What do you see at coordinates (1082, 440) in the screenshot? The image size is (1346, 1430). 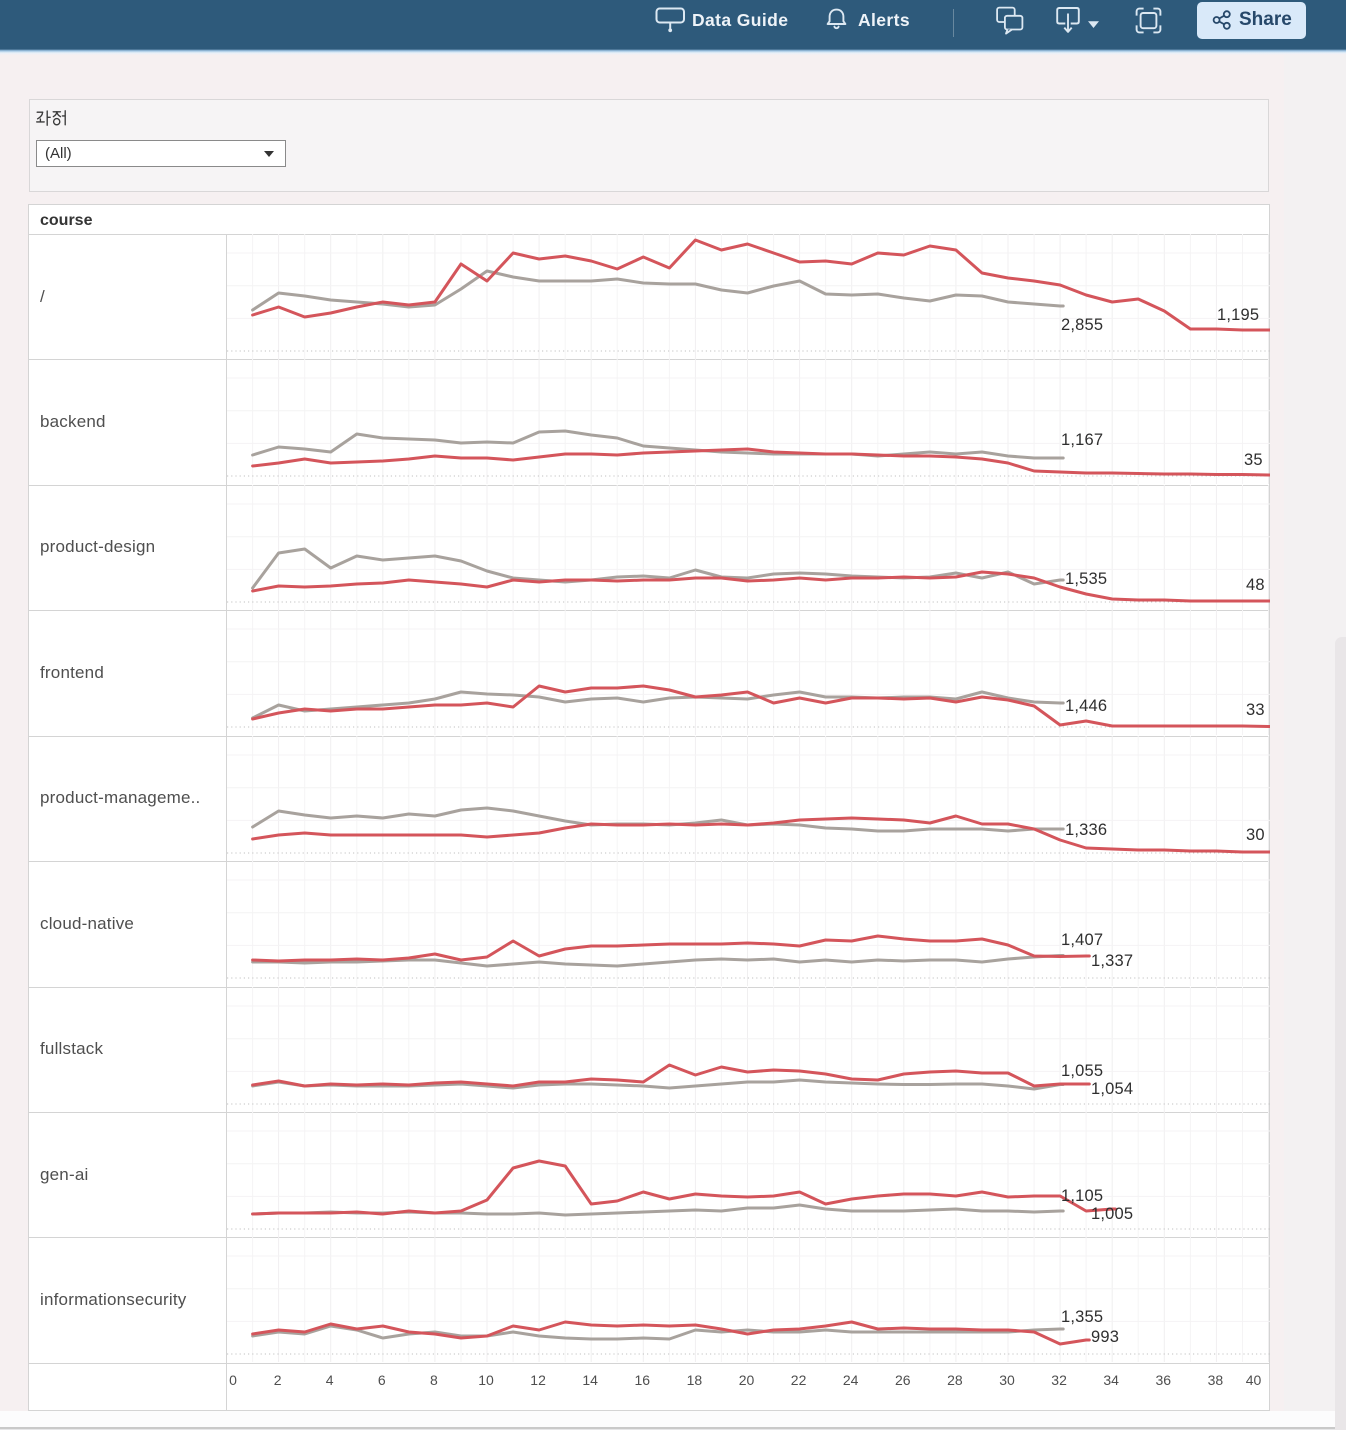 I see `svg-text: 1,167` at bounding box center [1082, 440].